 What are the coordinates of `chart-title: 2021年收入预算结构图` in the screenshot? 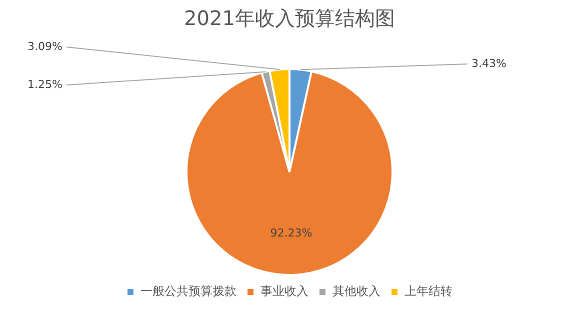 It's located at (289, 18).